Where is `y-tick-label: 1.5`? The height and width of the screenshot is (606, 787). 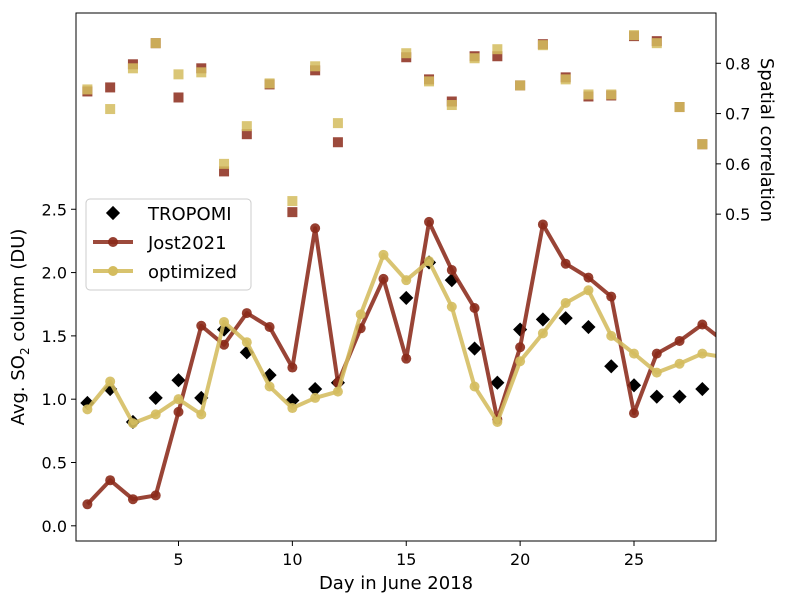 y-tick-label: 1.5 is located at coordinates (54, 336).